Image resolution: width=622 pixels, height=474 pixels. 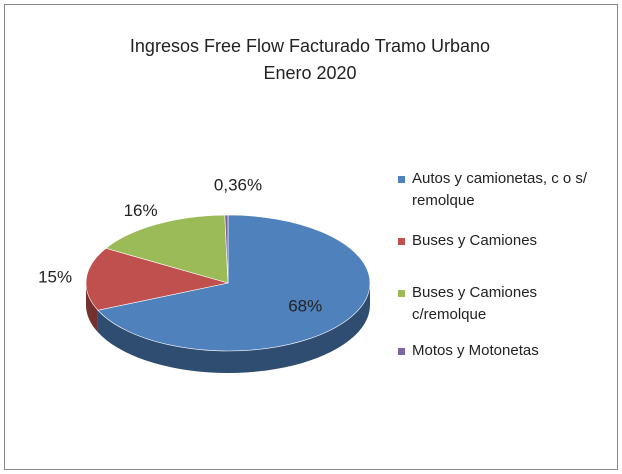 What do you see at coordinates (475, 303) in the screenshot?
I see `legend-label: Buses y Camiones c/remolque` at bounding box center [475, 303].